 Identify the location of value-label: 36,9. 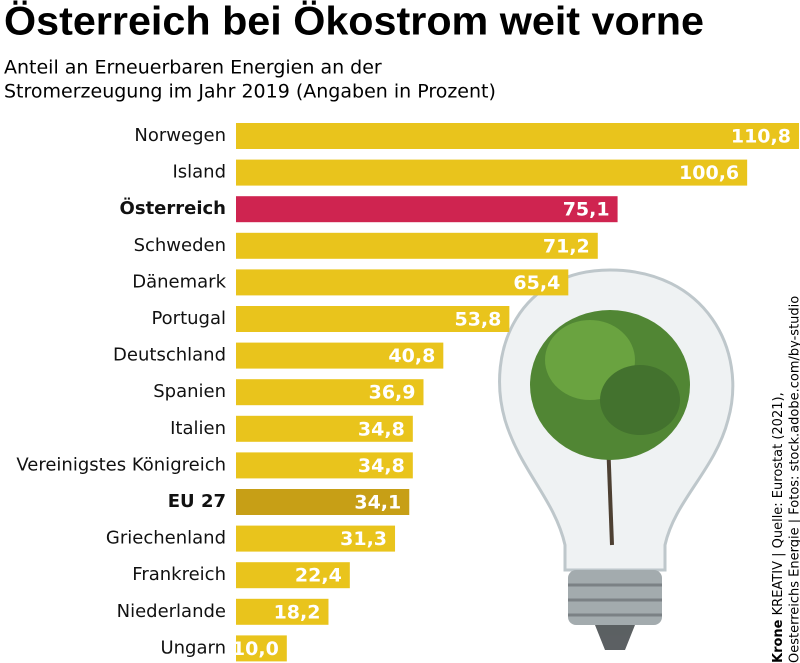
(392, 393).